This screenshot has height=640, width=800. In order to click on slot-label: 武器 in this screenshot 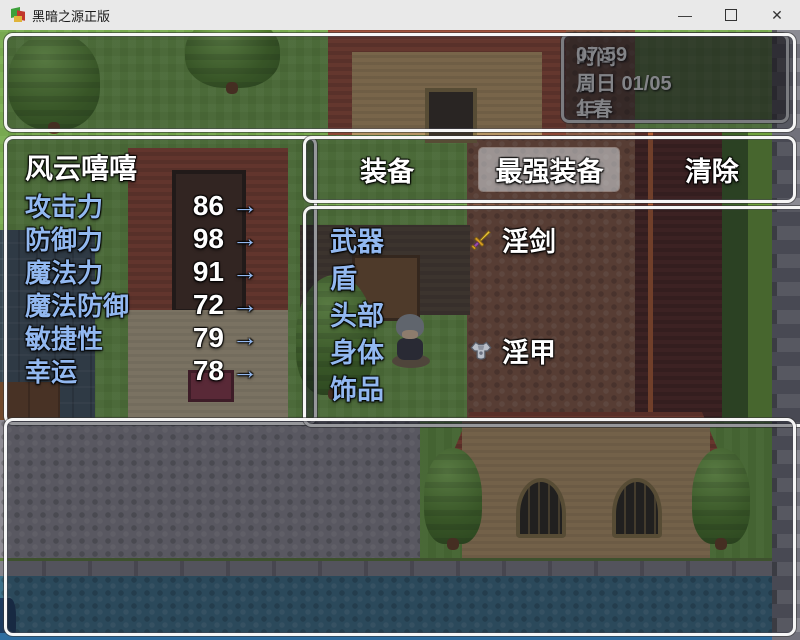, I will do `click(357, 242)`.